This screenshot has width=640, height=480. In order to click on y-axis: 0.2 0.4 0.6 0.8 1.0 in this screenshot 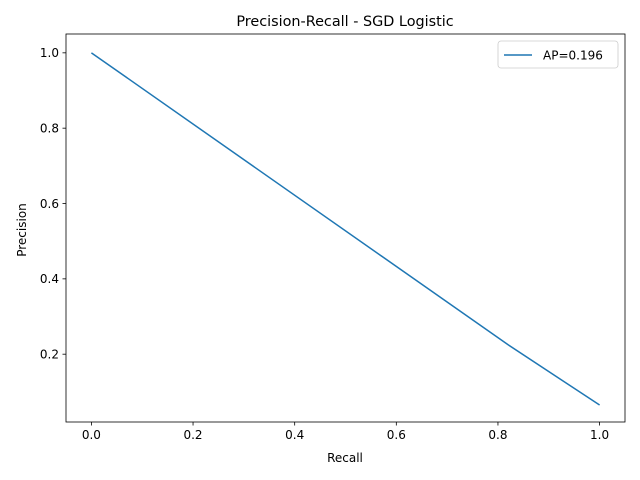, I will do `click(53, 203)`.